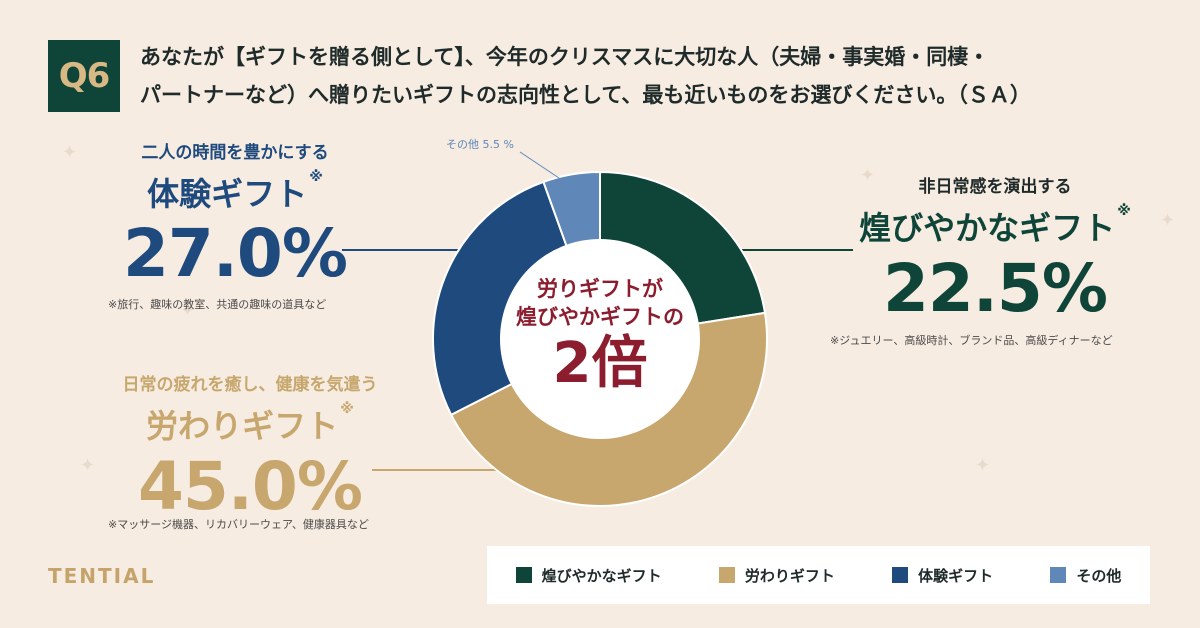 Image resolution: width=1200 pixels, height=628 pixels. I want to click on experience-kicker: 二人の時間を豊かにする, so click(235, 153).